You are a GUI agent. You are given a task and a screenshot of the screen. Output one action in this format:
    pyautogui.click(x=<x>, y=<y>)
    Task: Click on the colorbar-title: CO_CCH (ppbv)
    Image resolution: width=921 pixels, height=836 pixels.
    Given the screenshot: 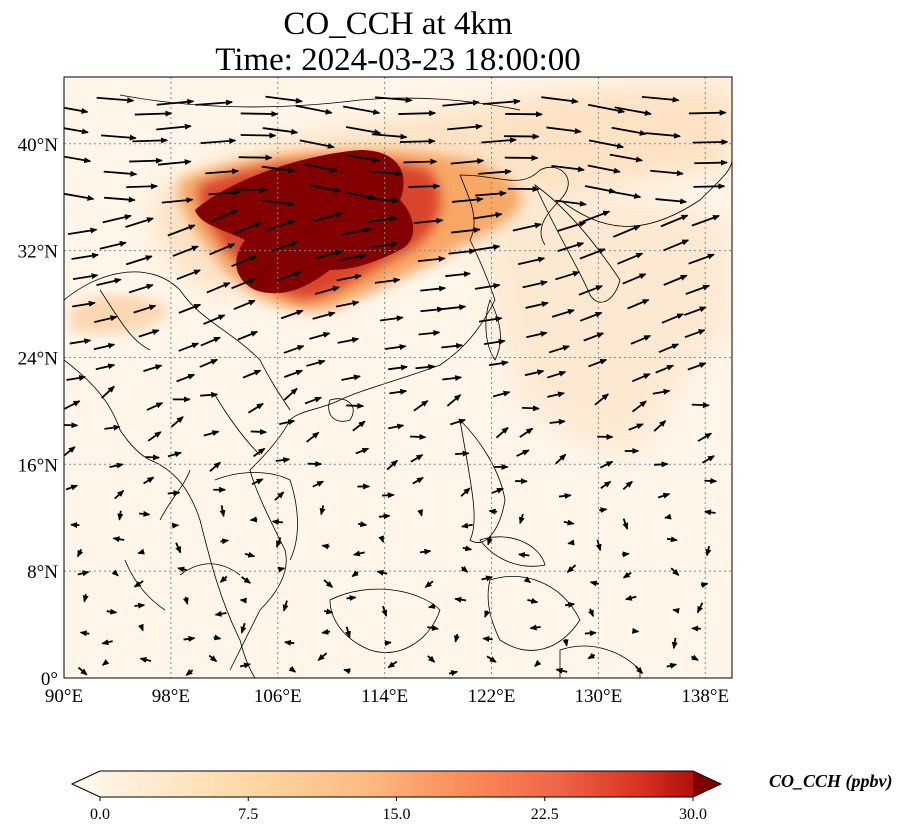 What is the action you would take?
    pyautogui.click(x=831, y=781)
    